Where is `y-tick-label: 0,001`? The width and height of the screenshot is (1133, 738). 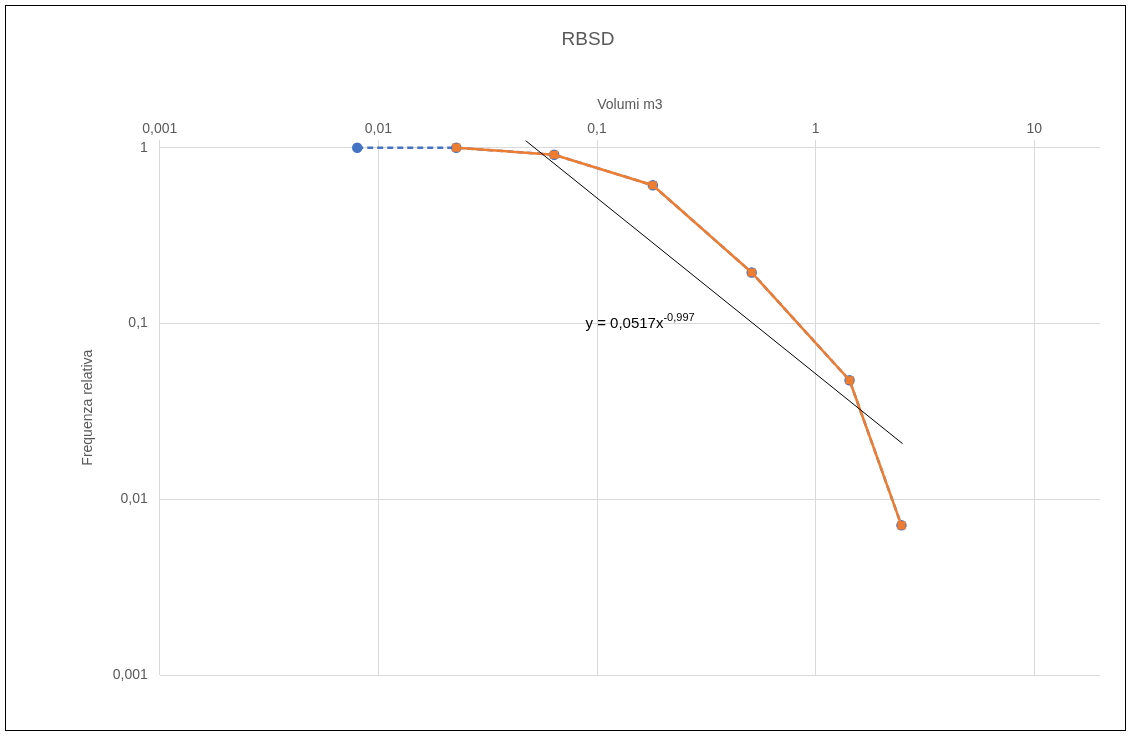 y-tick-label: 0,001 is located at coordinates (130, 673).